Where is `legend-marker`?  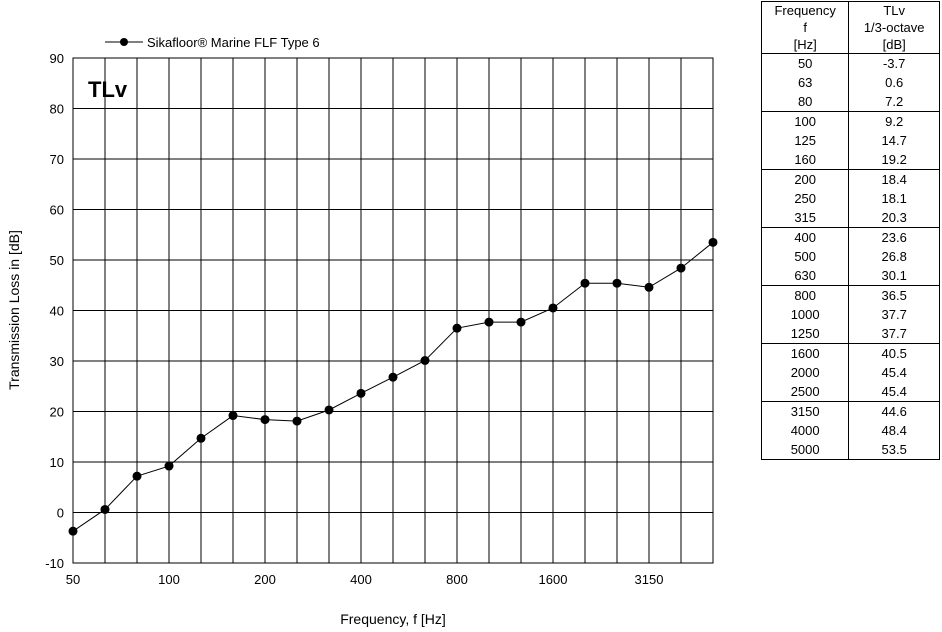
legend-marker is located at coordinates (124, 42).